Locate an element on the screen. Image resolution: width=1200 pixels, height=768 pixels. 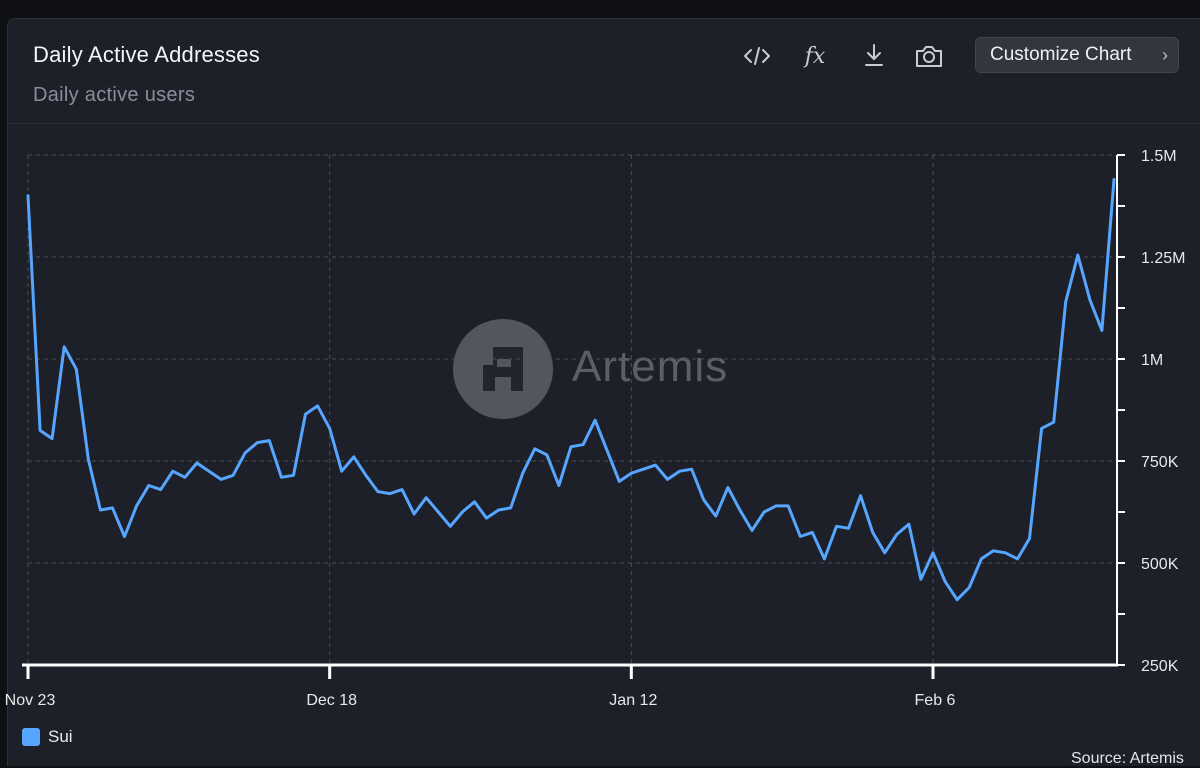
customize-chart-label: Customize Chart is located at coordinates (1061, 54).